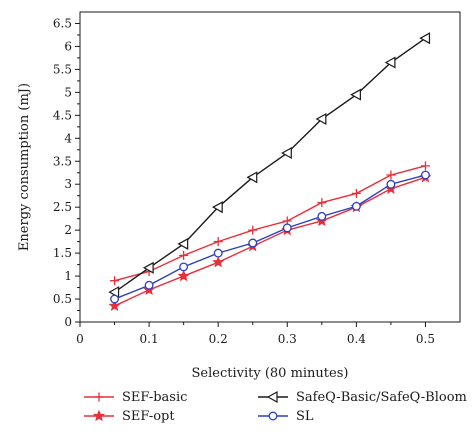 The image size is (474, 439). Describe the element at coordinates (62, 207) in the screenshot. I see `y-tick-label: 2.5` at that location.